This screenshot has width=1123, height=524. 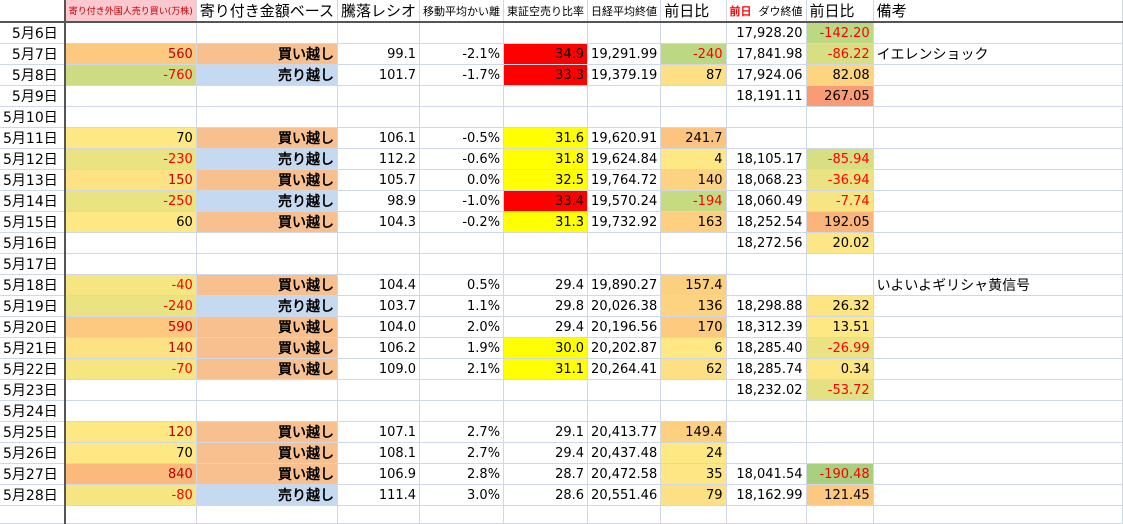 What do you see at coordinates (546, 222) in the screenshot?
I see `cell-short-ratio: 31.3` at bounding box center [546, 222].